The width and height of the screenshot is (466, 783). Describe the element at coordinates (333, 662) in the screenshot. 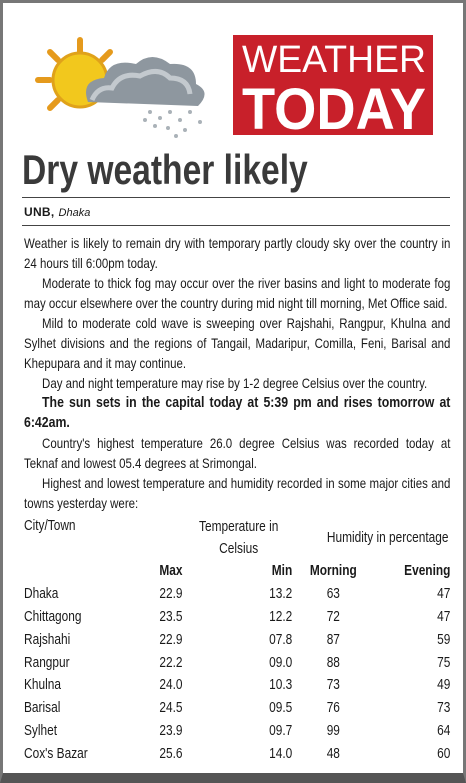

I see `cell: 88` at that location.